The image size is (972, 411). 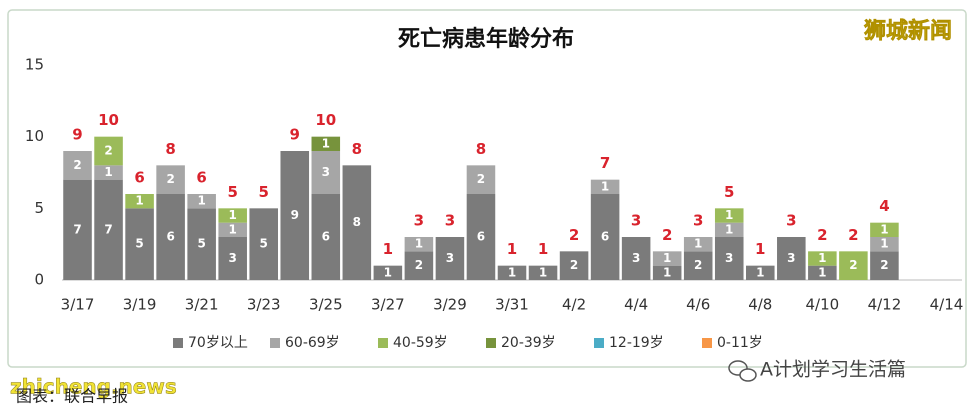 I want to click on x-tick-label: 4/14, so click(x=947, y=305).